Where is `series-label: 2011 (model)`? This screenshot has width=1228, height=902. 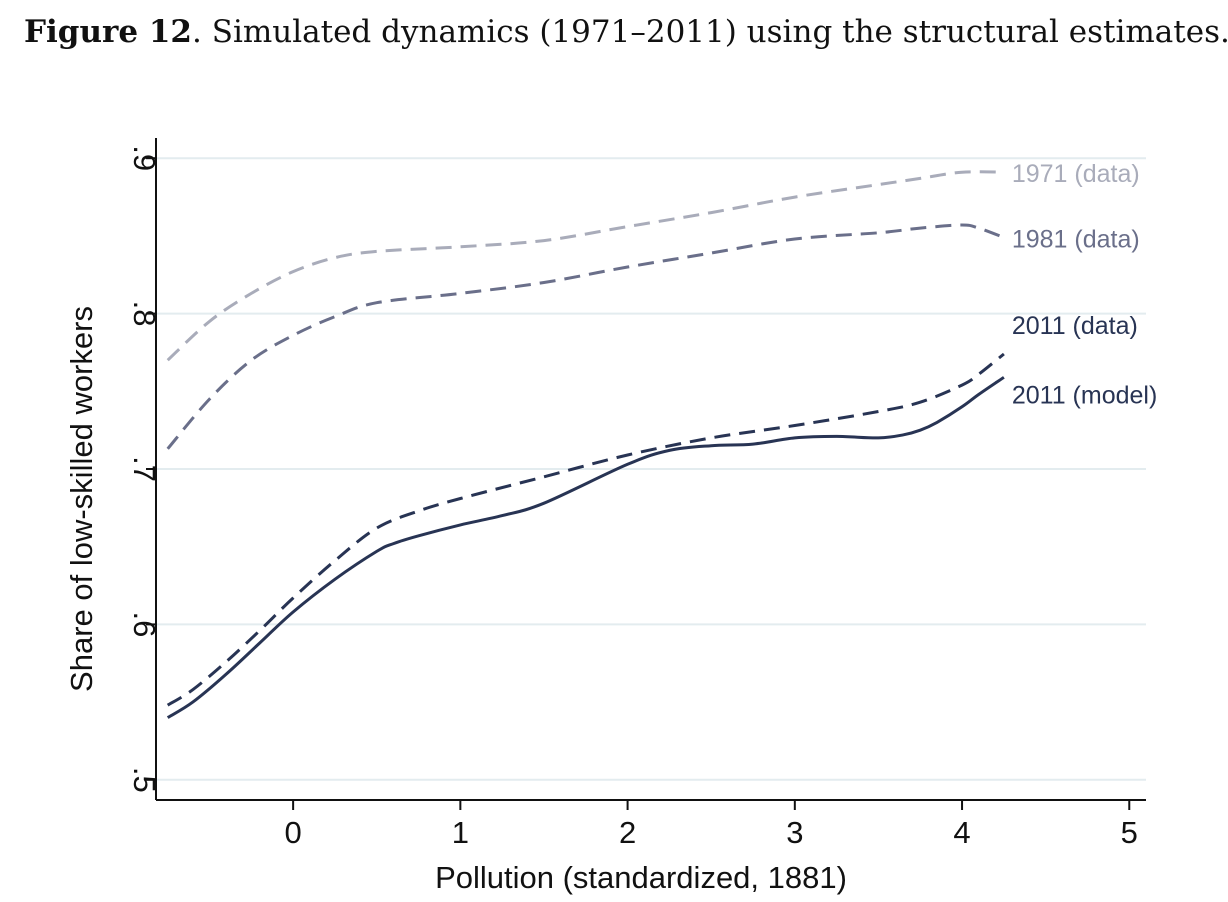 series-label: 2011 (model) is located at coordinates (1084, 395).